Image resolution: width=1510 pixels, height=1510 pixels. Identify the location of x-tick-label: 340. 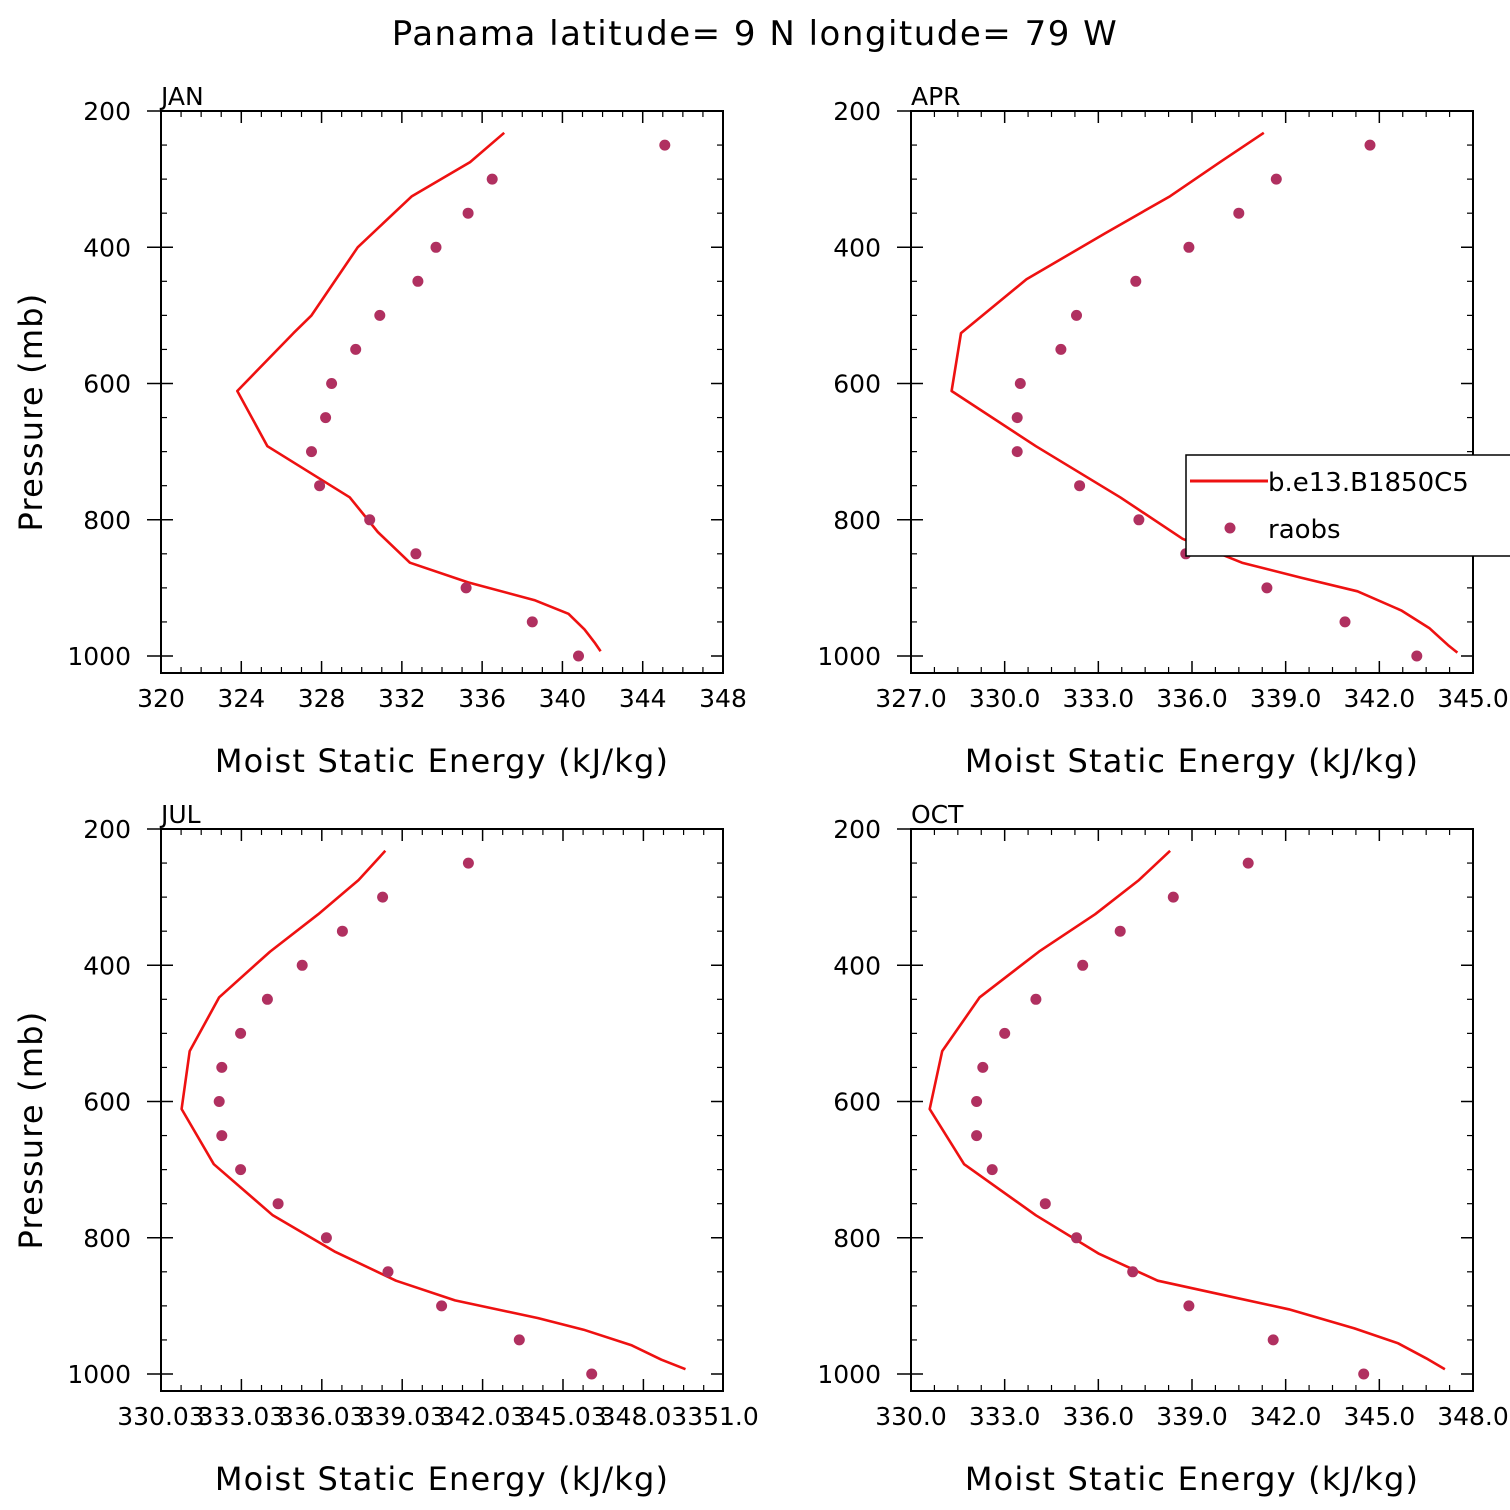
(563, 698).